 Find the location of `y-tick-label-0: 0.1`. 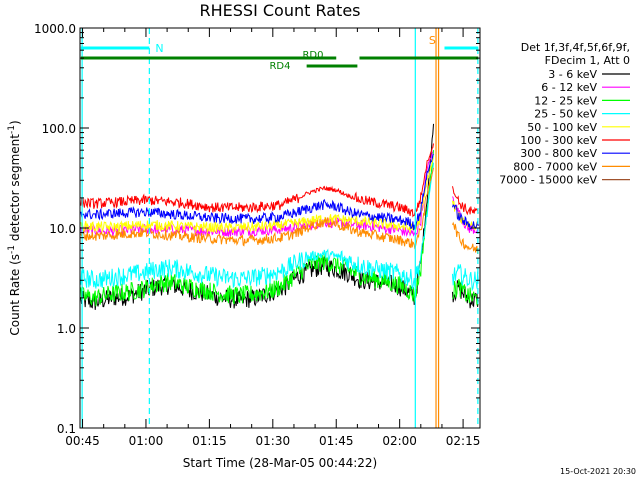

y-tick-label-0: 0.1 is located at coordinates (66, 429).